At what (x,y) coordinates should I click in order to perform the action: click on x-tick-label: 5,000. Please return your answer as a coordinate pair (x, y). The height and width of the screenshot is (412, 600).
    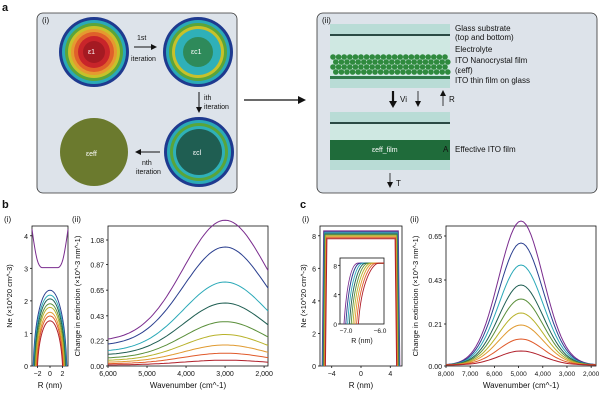
    Looking at the image, I should click on (518, 374).